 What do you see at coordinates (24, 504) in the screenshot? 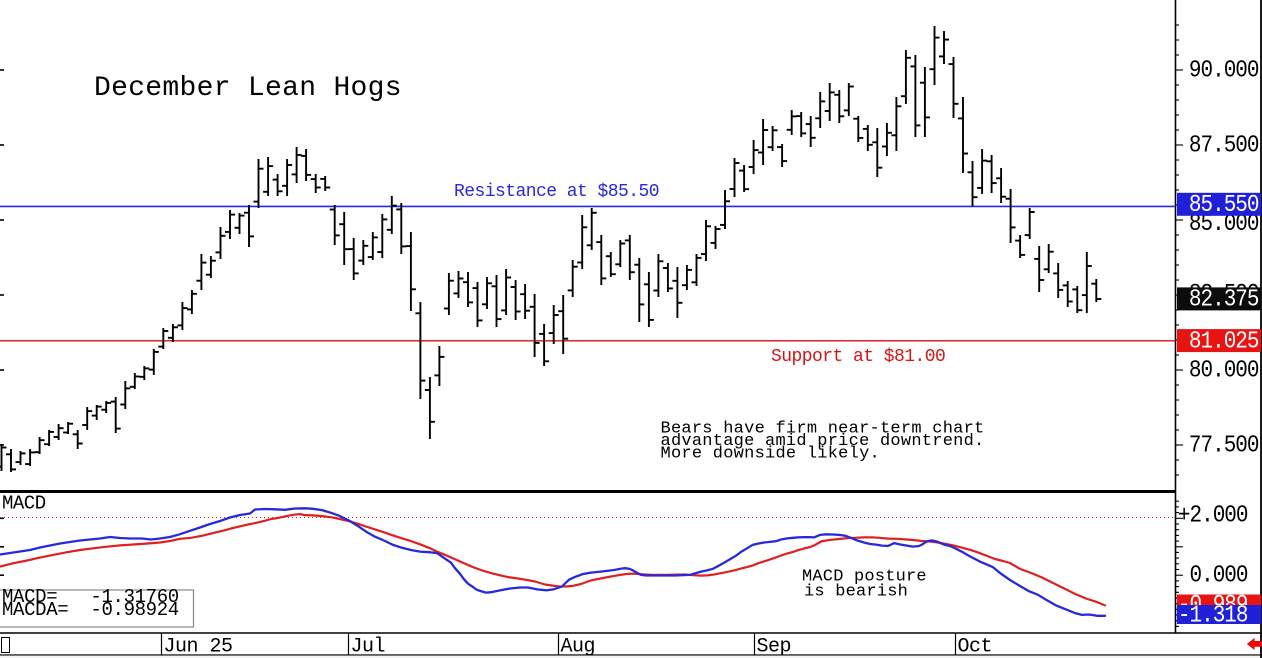
I see `svg-text: MACD` at bounding box center [24, 504].